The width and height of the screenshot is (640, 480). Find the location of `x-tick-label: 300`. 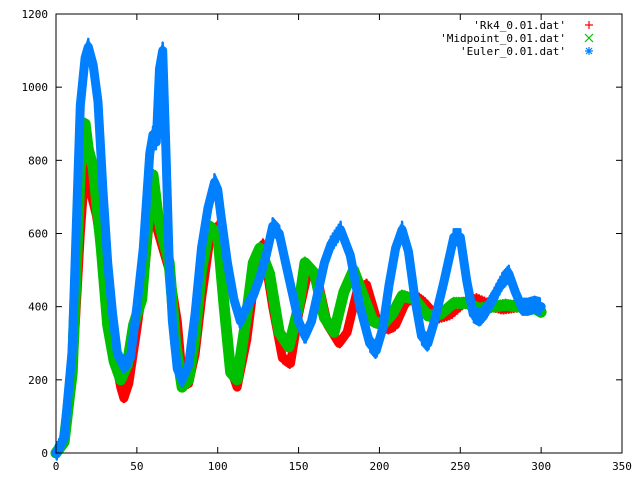

x-tick-label: 300 is located at coordinates (541, 466).